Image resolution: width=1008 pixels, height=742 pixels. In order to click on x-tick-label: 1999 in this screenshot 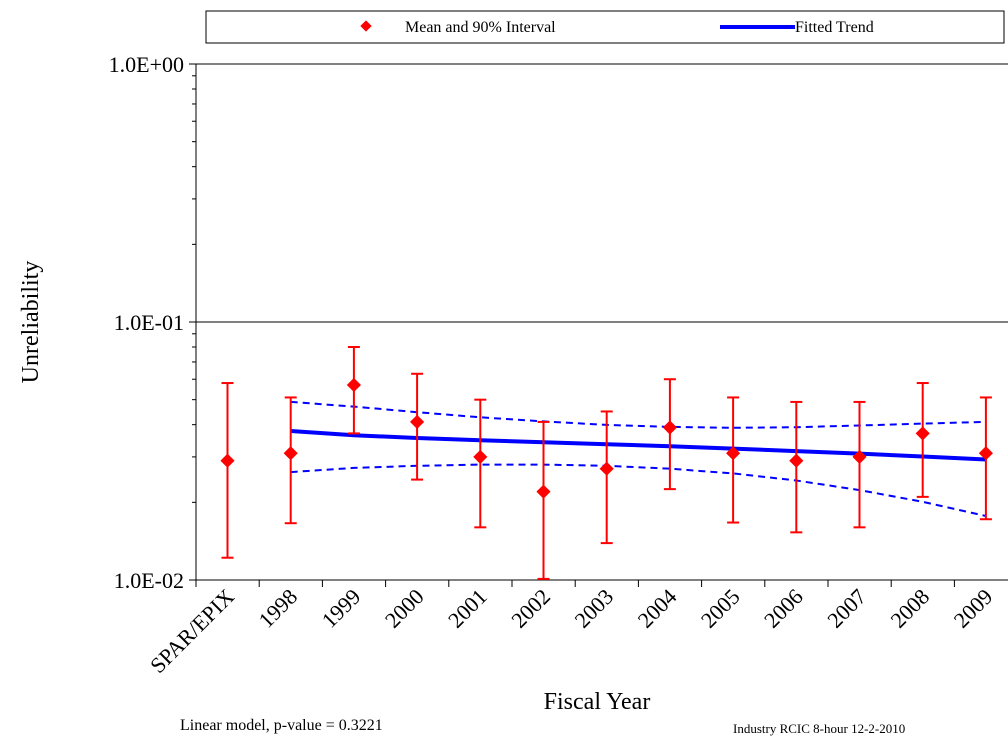, I will do `click(341, 608)`.